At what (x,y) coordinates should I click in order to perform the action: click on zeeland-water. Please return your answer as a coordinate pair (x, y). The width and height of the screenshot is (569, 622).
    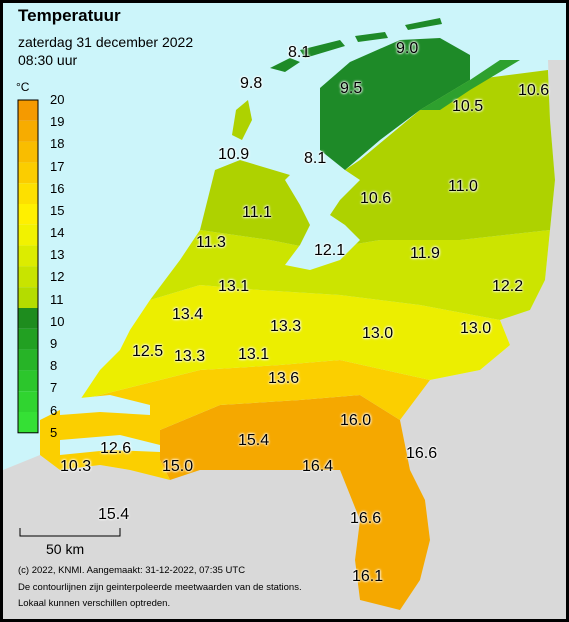
    Looking at the image, I should click on (110, 425).